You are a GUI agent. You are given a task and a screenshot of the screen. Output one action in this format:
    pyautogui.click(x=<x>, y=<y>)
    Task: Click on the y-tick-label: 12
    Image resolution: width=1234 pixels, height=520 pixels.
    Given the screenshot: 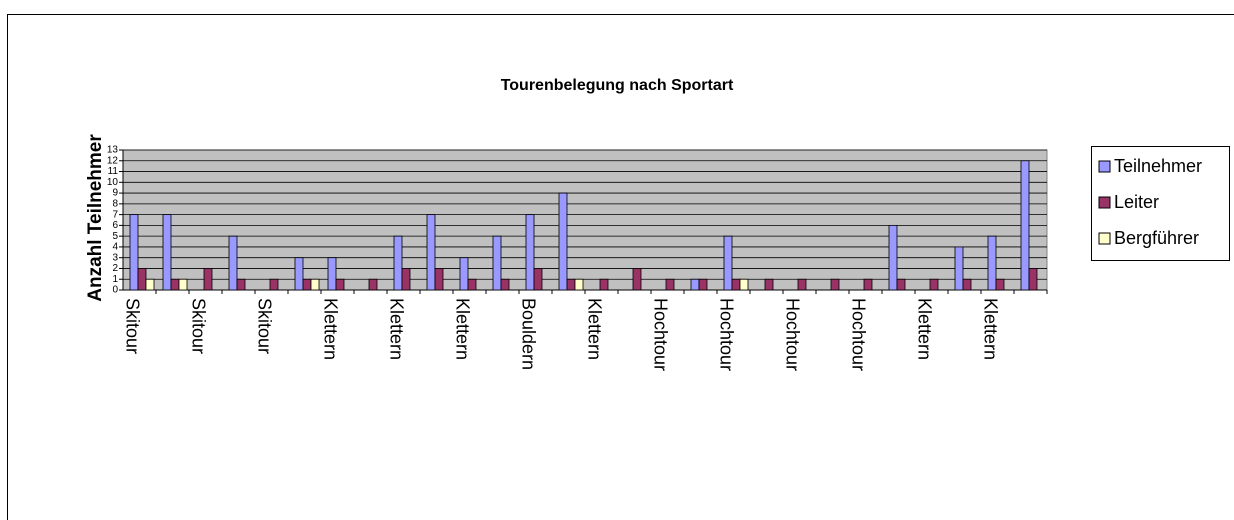 What is the action you would take?
    pyautogui.click(x=113, y=160)
    